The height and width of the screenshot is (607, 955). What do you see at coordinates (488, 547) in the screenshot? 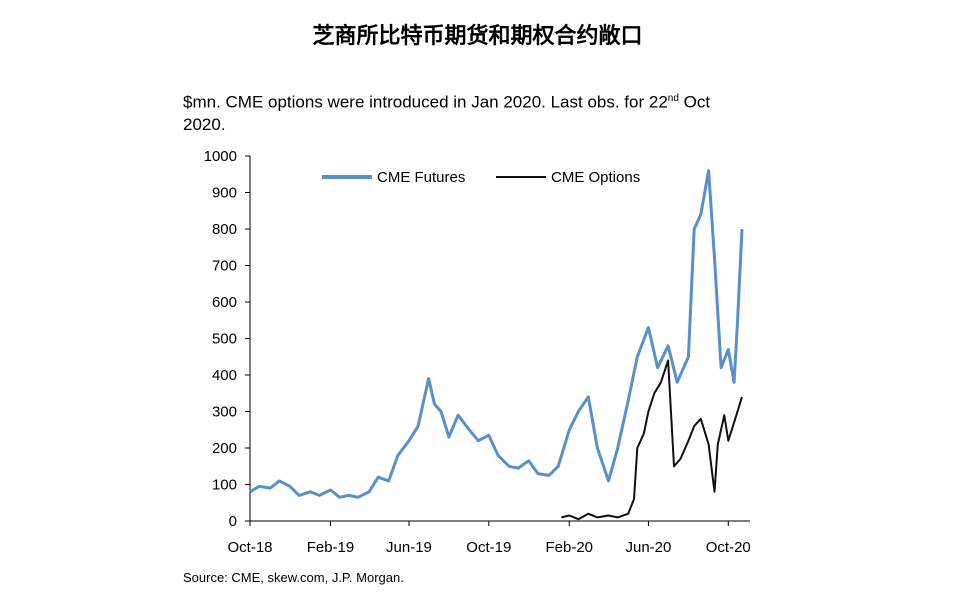
I see `x-tick-label: Oct-19` at bounding box center [488, 547].